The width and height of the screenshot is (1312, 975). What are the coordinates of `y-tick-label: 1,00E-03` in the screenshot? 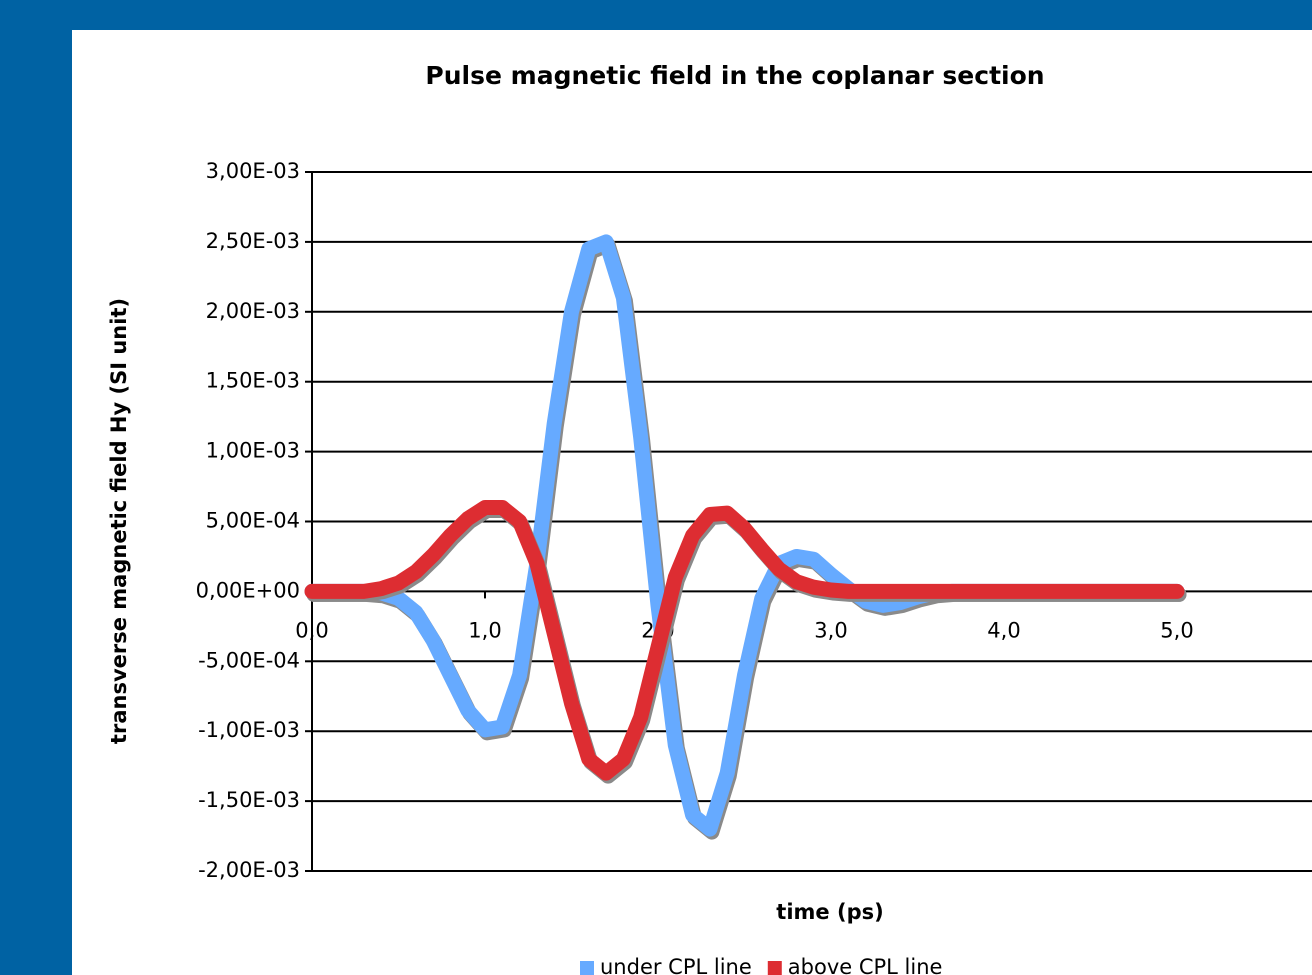 It's located at (253, 451).